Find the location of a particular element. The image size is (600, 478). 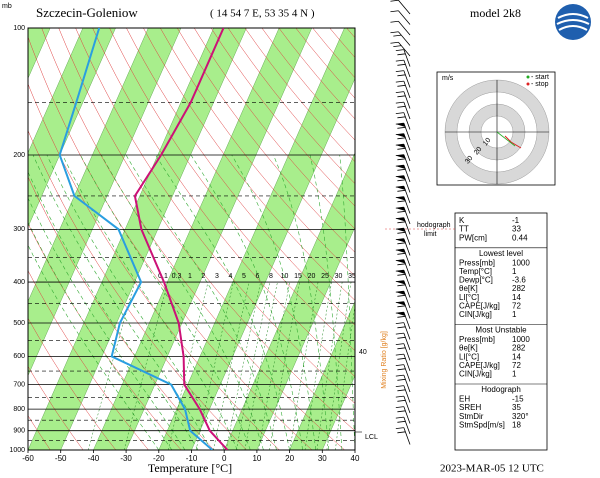

mixing-ratio-label: 6 is located at coordinates (258, 276).